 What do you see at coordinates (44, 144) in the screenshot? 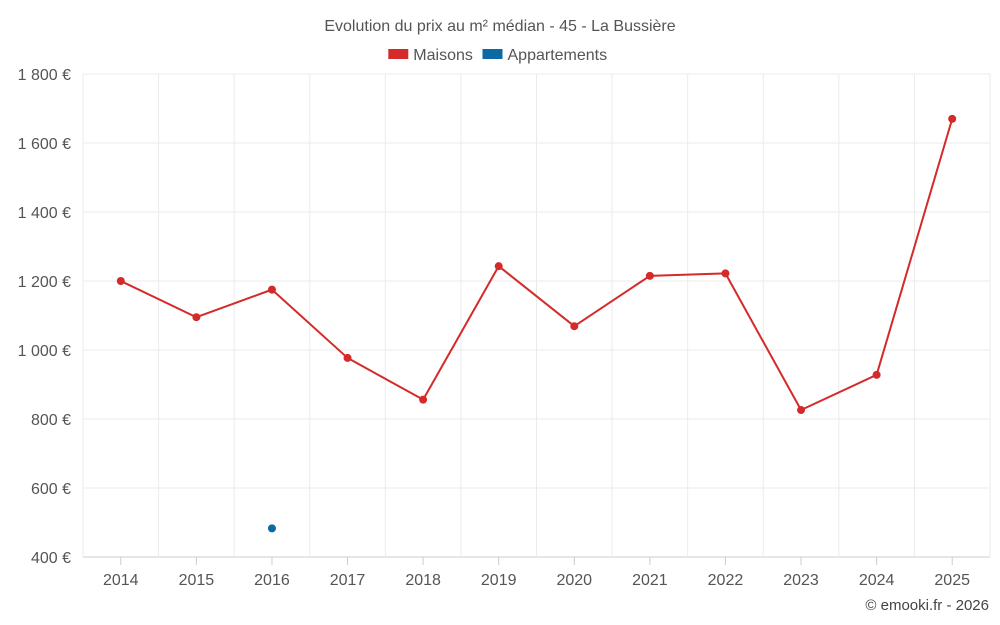
I see `y-tick-label: 1 600 €` at bounding box center [44, 144].